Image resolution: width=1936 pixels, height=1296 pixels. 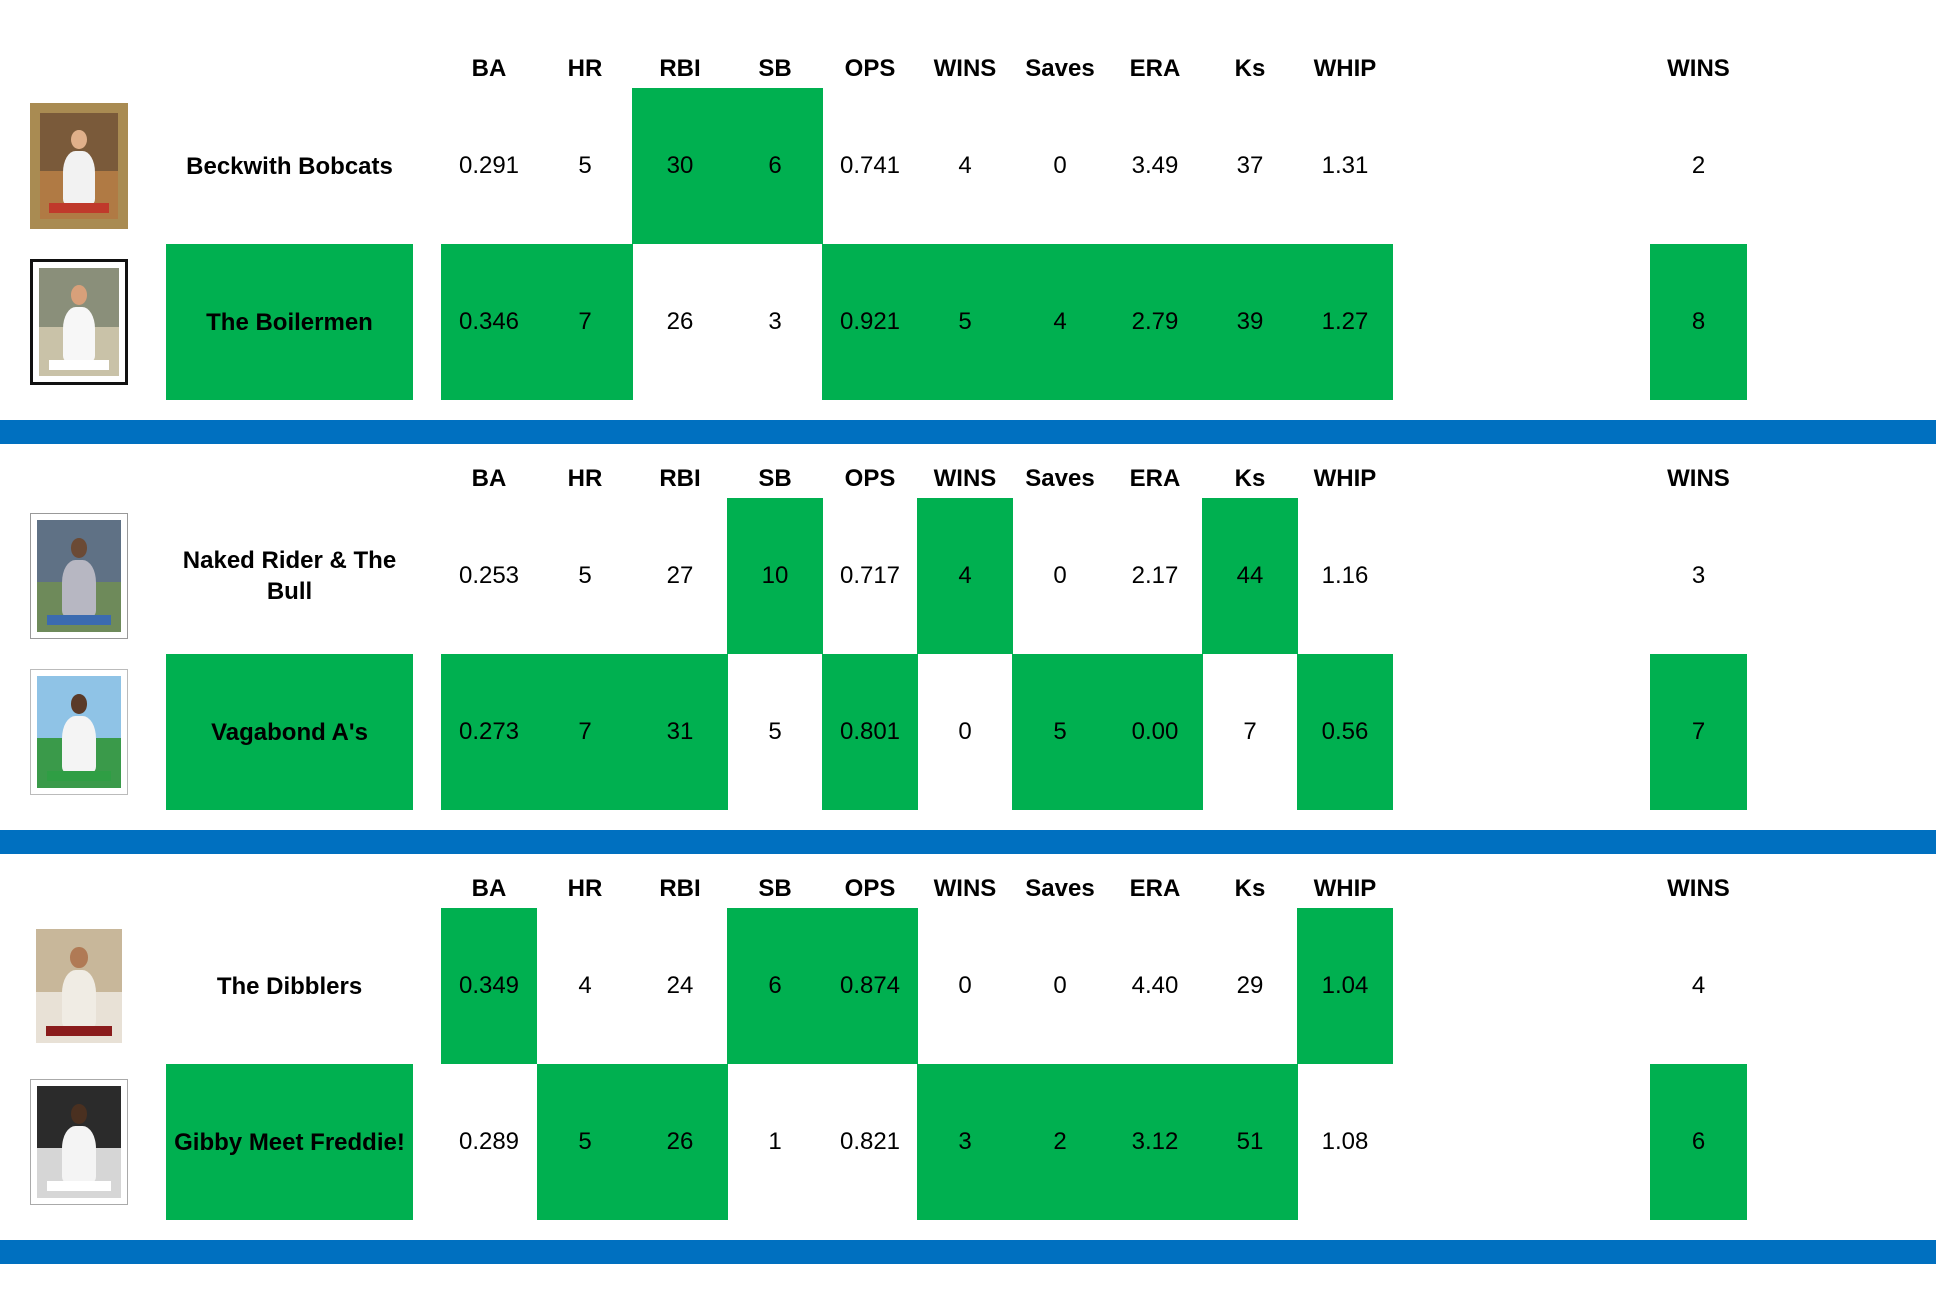 I want to click on stat-cell-era: 0.00, so click(x=1155, y=732).